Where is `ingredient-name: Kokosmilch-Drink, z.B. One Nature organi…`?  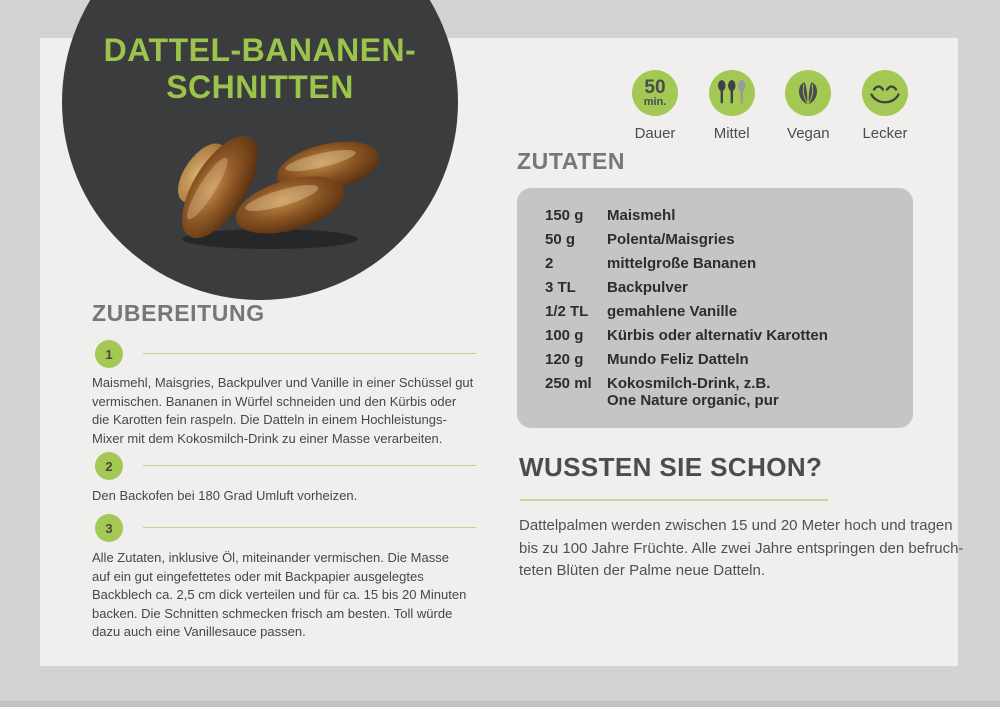
ingredient-name: Kokosmilch-Drink, z.B. One Nature organi… is located at coordinates (693, 392).